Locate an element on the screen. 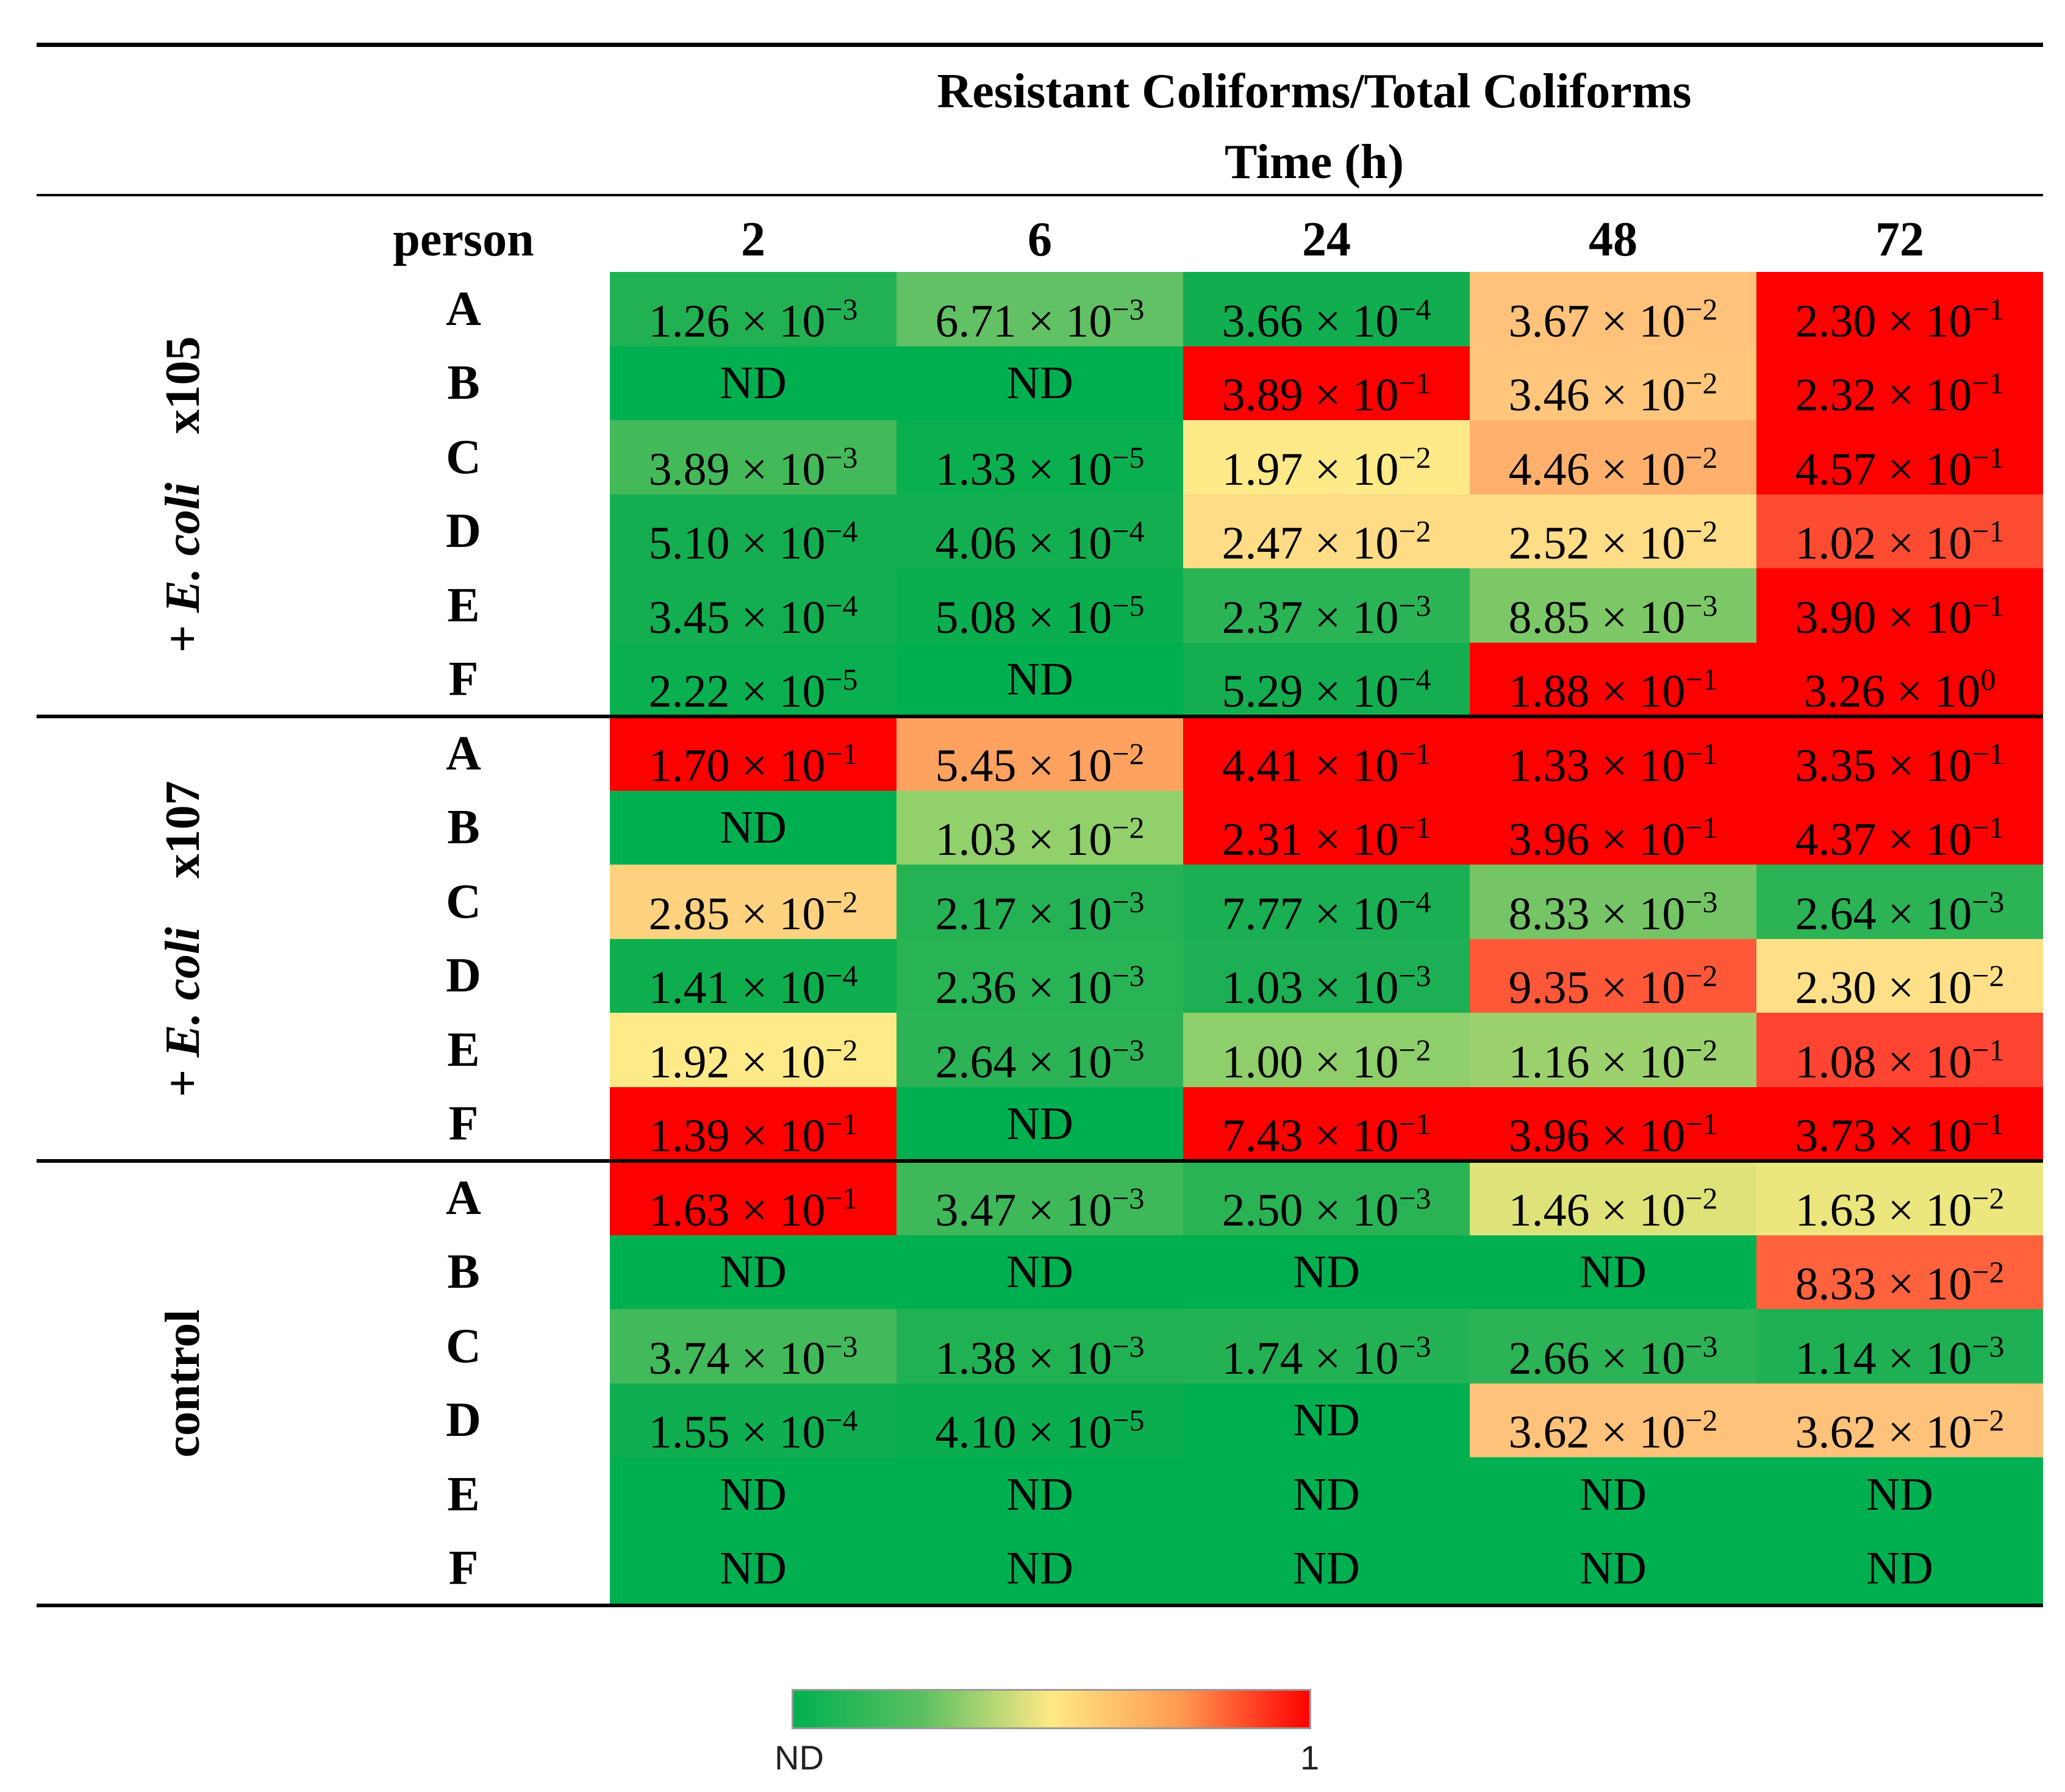 The height and width of the screenshot is (1792, 2065). person-label: A is located at coordinates (463, 753).